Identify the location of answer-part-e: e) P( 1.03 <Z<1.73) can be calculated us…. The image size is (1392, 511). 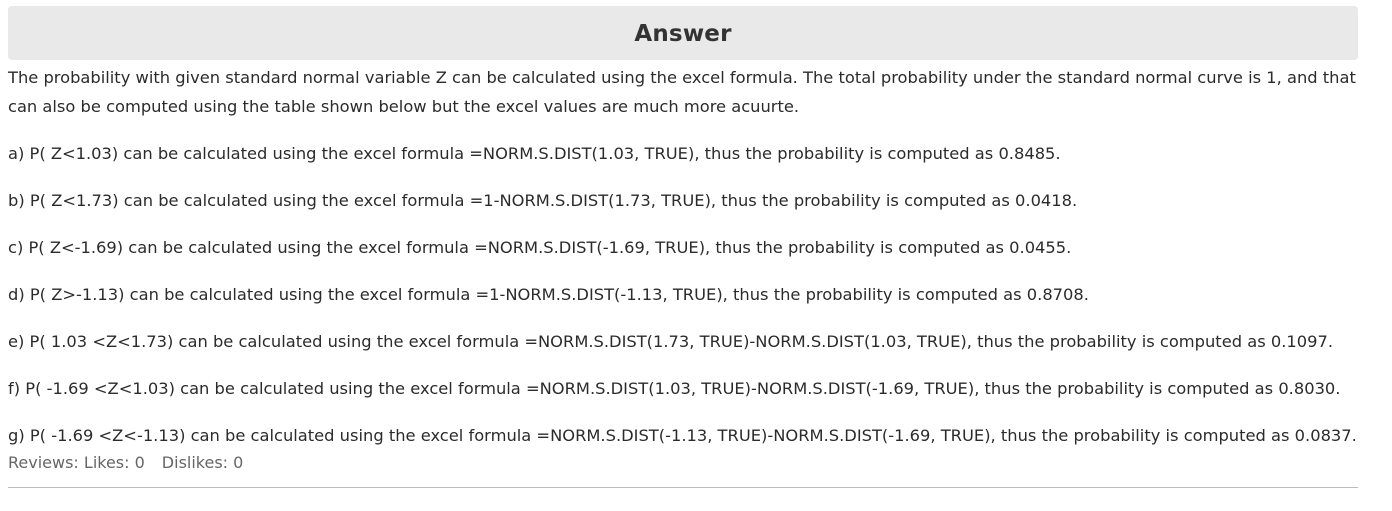
(670, 341).